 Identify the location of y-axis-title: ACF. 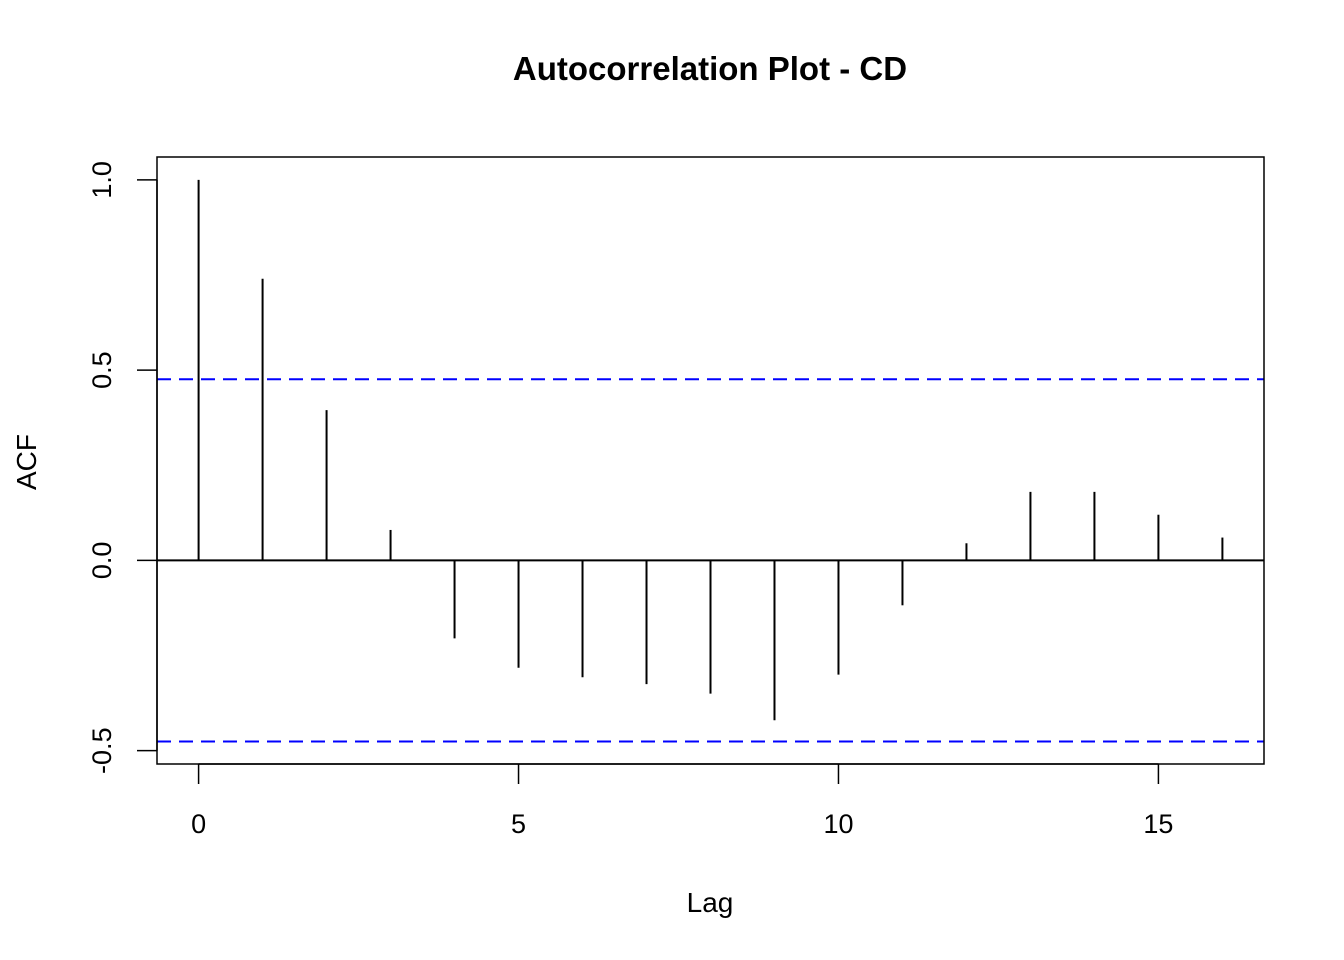
(26, 462).